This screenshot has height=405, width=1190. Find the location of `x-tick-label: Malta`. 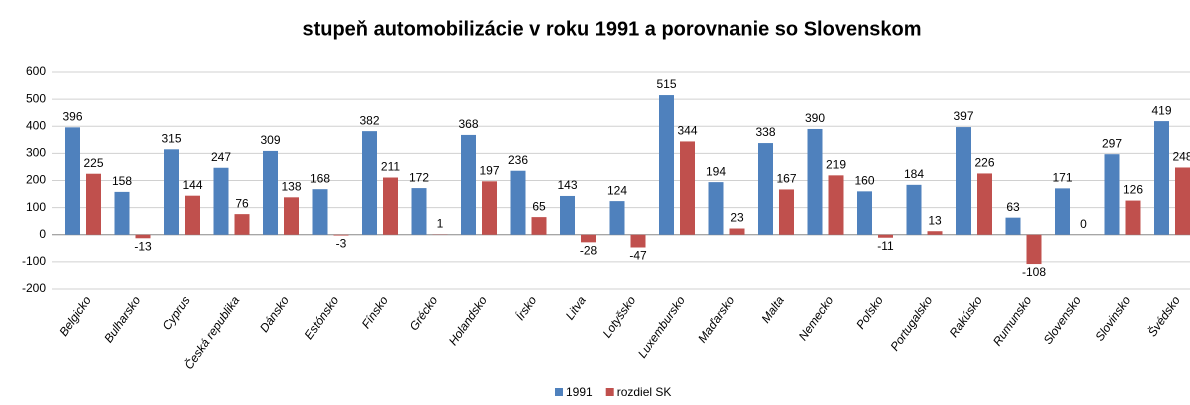

x-tick-label: Malta is located at coordinates (773, 309).